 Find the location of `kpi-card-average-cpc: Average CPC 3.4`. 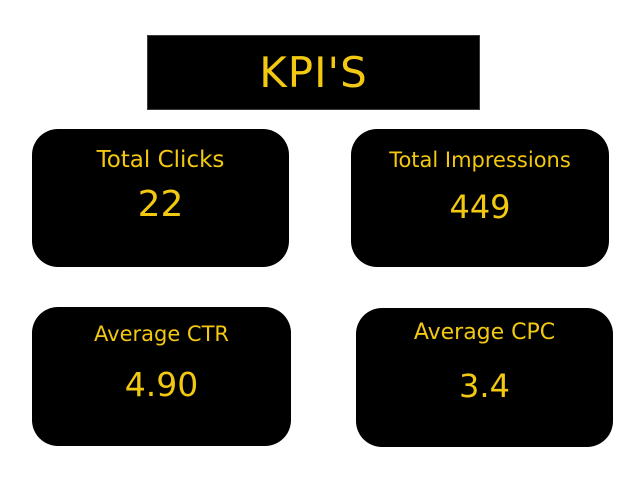

kpi-card-average-cpc: Average CPC 3.4 is located at coordinates (484, 377).